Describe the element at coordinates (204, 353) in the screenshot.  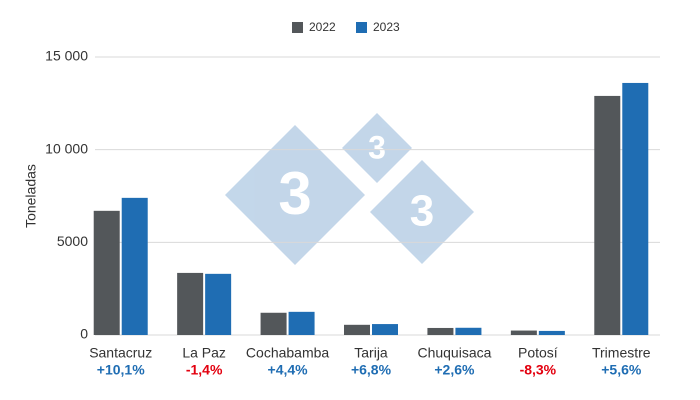
I see `x-tick-label: La Paz` at that location.